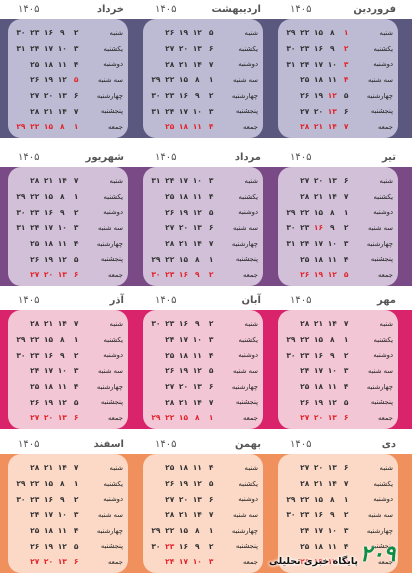  I want to click on week-row: چهارشنبه ۶ ۱۳ ۲۰ ۲۷, so click(68, 96).